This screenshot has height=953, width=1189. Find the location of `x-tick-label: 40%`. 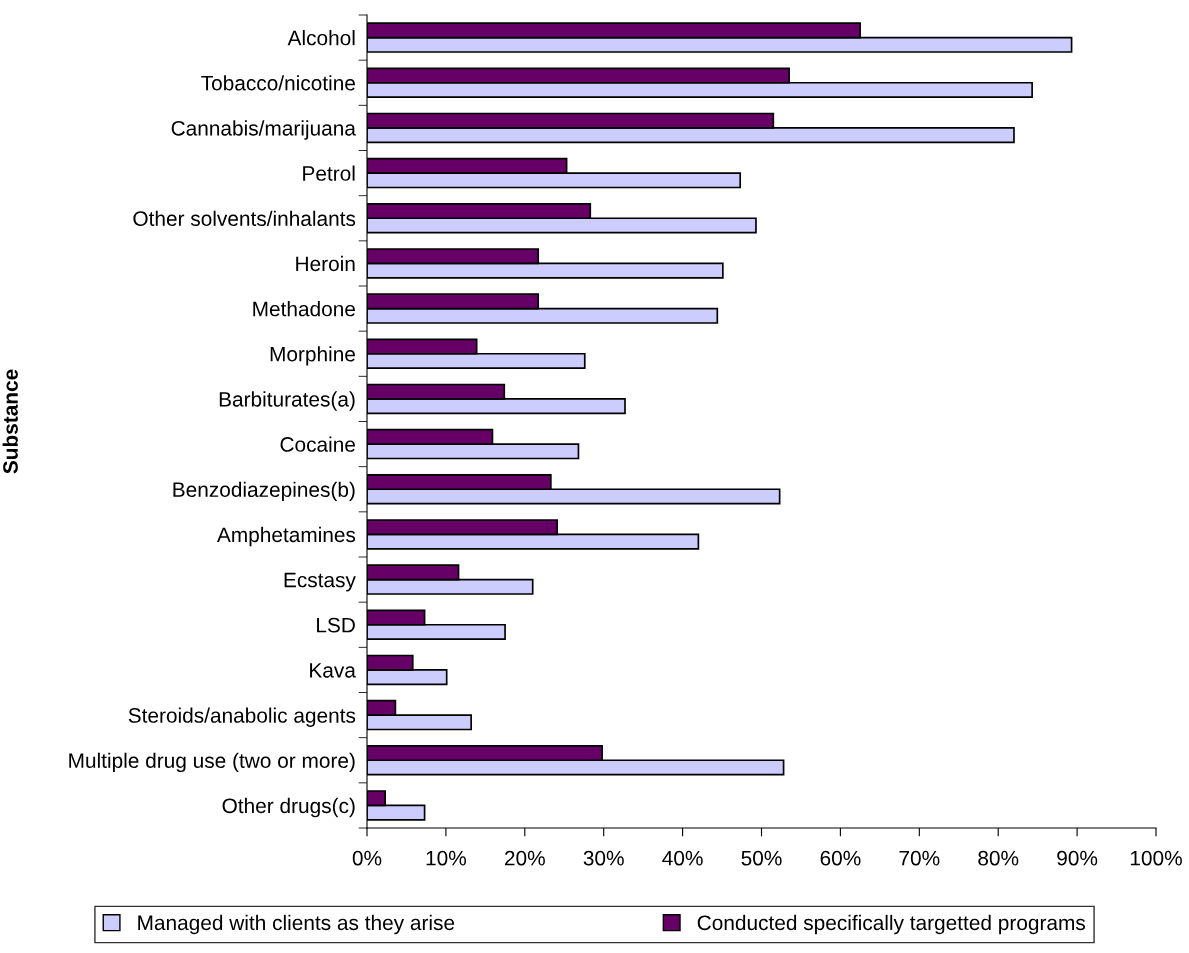

x-tick-label: 40% is located at coordinates (682, 858).